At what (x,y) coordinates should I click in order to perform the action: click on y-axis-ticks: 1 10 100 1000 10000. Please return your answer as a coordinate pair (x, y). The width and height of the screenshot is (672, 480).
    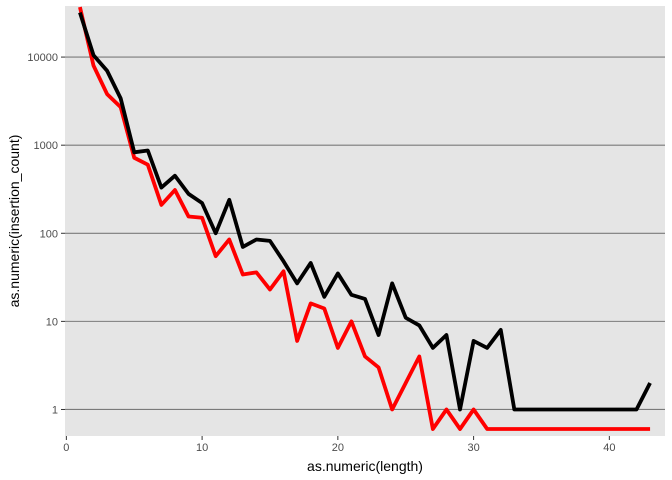
    Looking at the image, I should click on (46, 234).